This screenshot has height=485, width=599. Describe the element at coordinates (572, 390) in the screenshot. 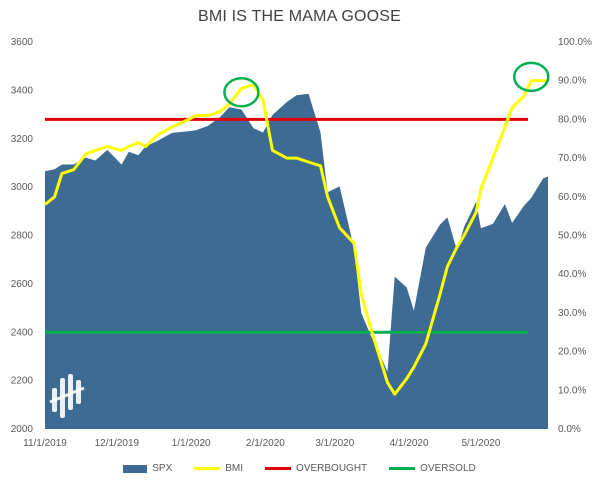

I see `y-right-tick-label: 10.0%` at that location.